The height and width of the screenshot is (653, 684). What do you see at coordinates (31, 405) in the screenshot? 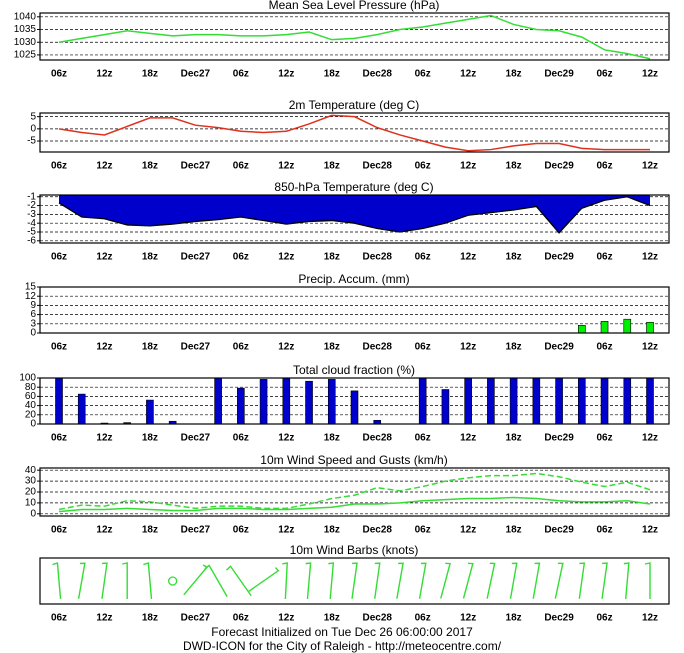
I see `y-tick-label: 40` at bounding box center [31, 405].